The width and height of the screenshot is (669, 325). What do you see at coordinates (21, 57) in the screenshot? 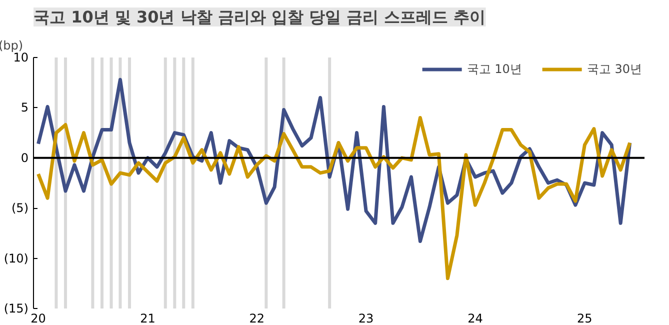
I see `y-tick-label: 10` at bounding box center [21, 57].